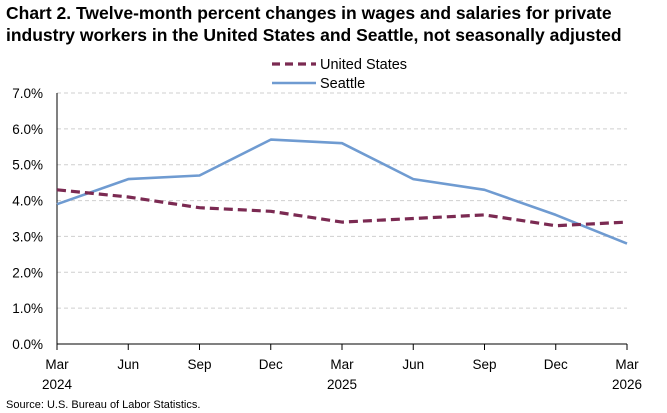  What do you see at coordinates (27, 344) in the screenshot?
I see `y-tick-label-0: 0.0%` at bounding box center [27, 344].